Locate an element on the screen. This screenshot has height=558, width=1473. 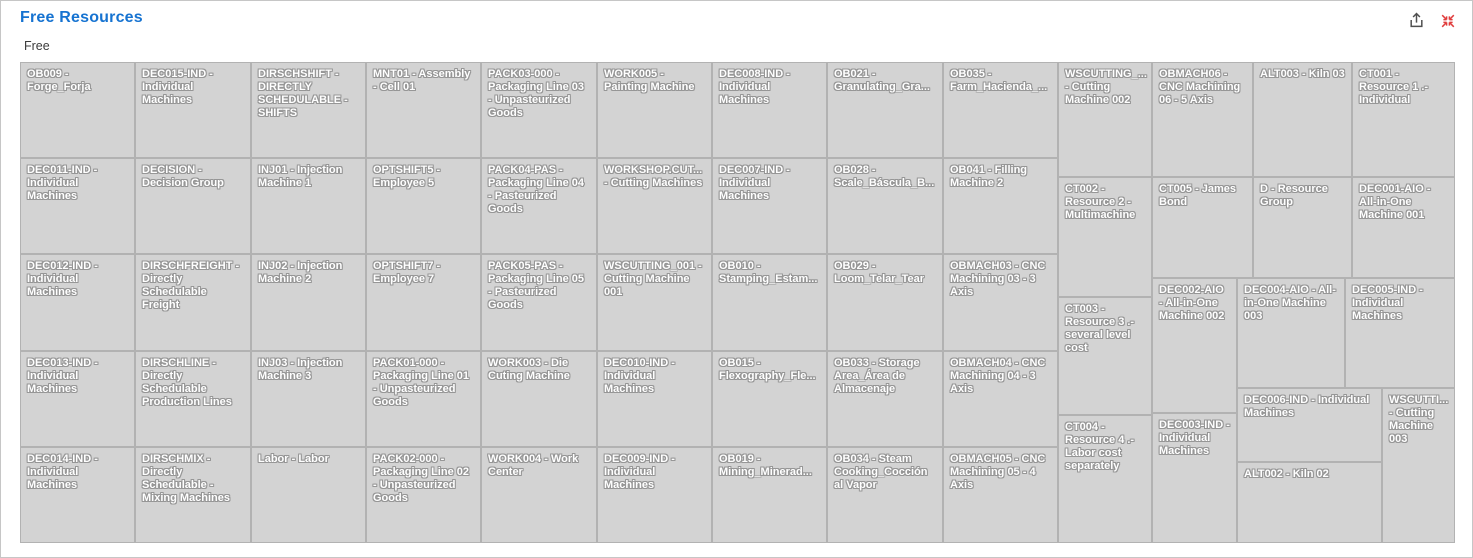
treemap-cell: CT003 - Resource 3 .- several level cost is located at coordinates (1105, 356).